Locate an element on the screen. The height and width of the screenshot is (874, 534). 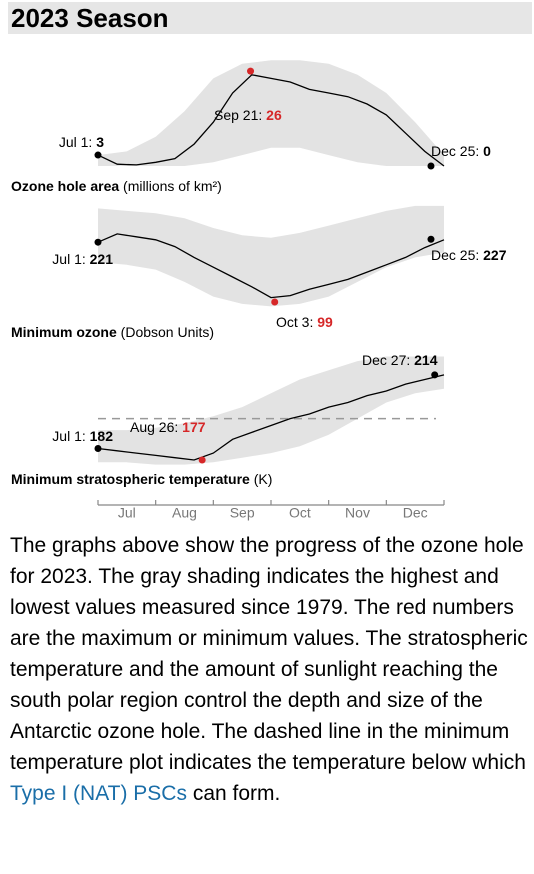
annotation-label: Dec 27: is located at coordinates (386, 360).